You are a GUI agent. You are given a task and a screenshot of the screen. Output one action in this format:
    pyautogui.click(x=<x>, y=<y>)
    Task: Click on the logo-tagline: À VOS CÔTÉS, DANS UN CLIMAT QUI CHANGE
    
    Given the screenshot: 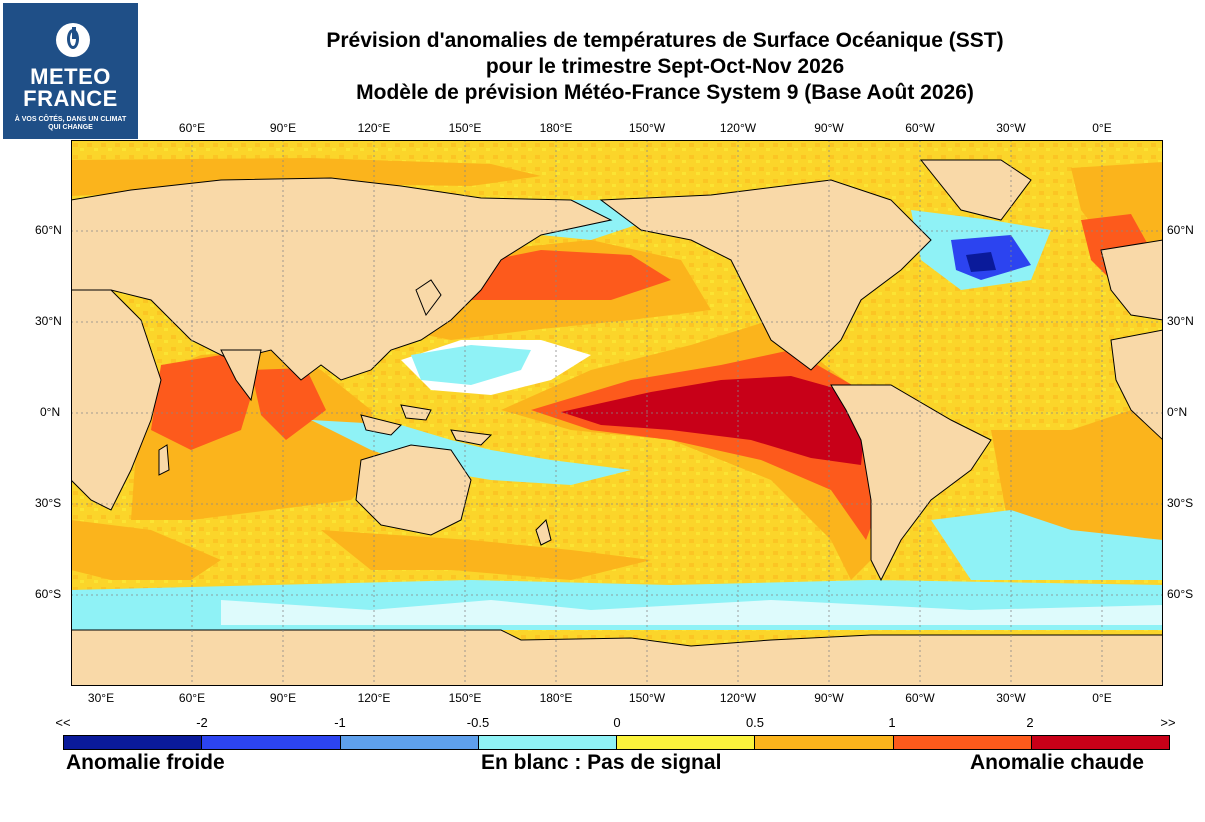 What is the action you would take?
    pyautogui.click(x=70, y=123)
    